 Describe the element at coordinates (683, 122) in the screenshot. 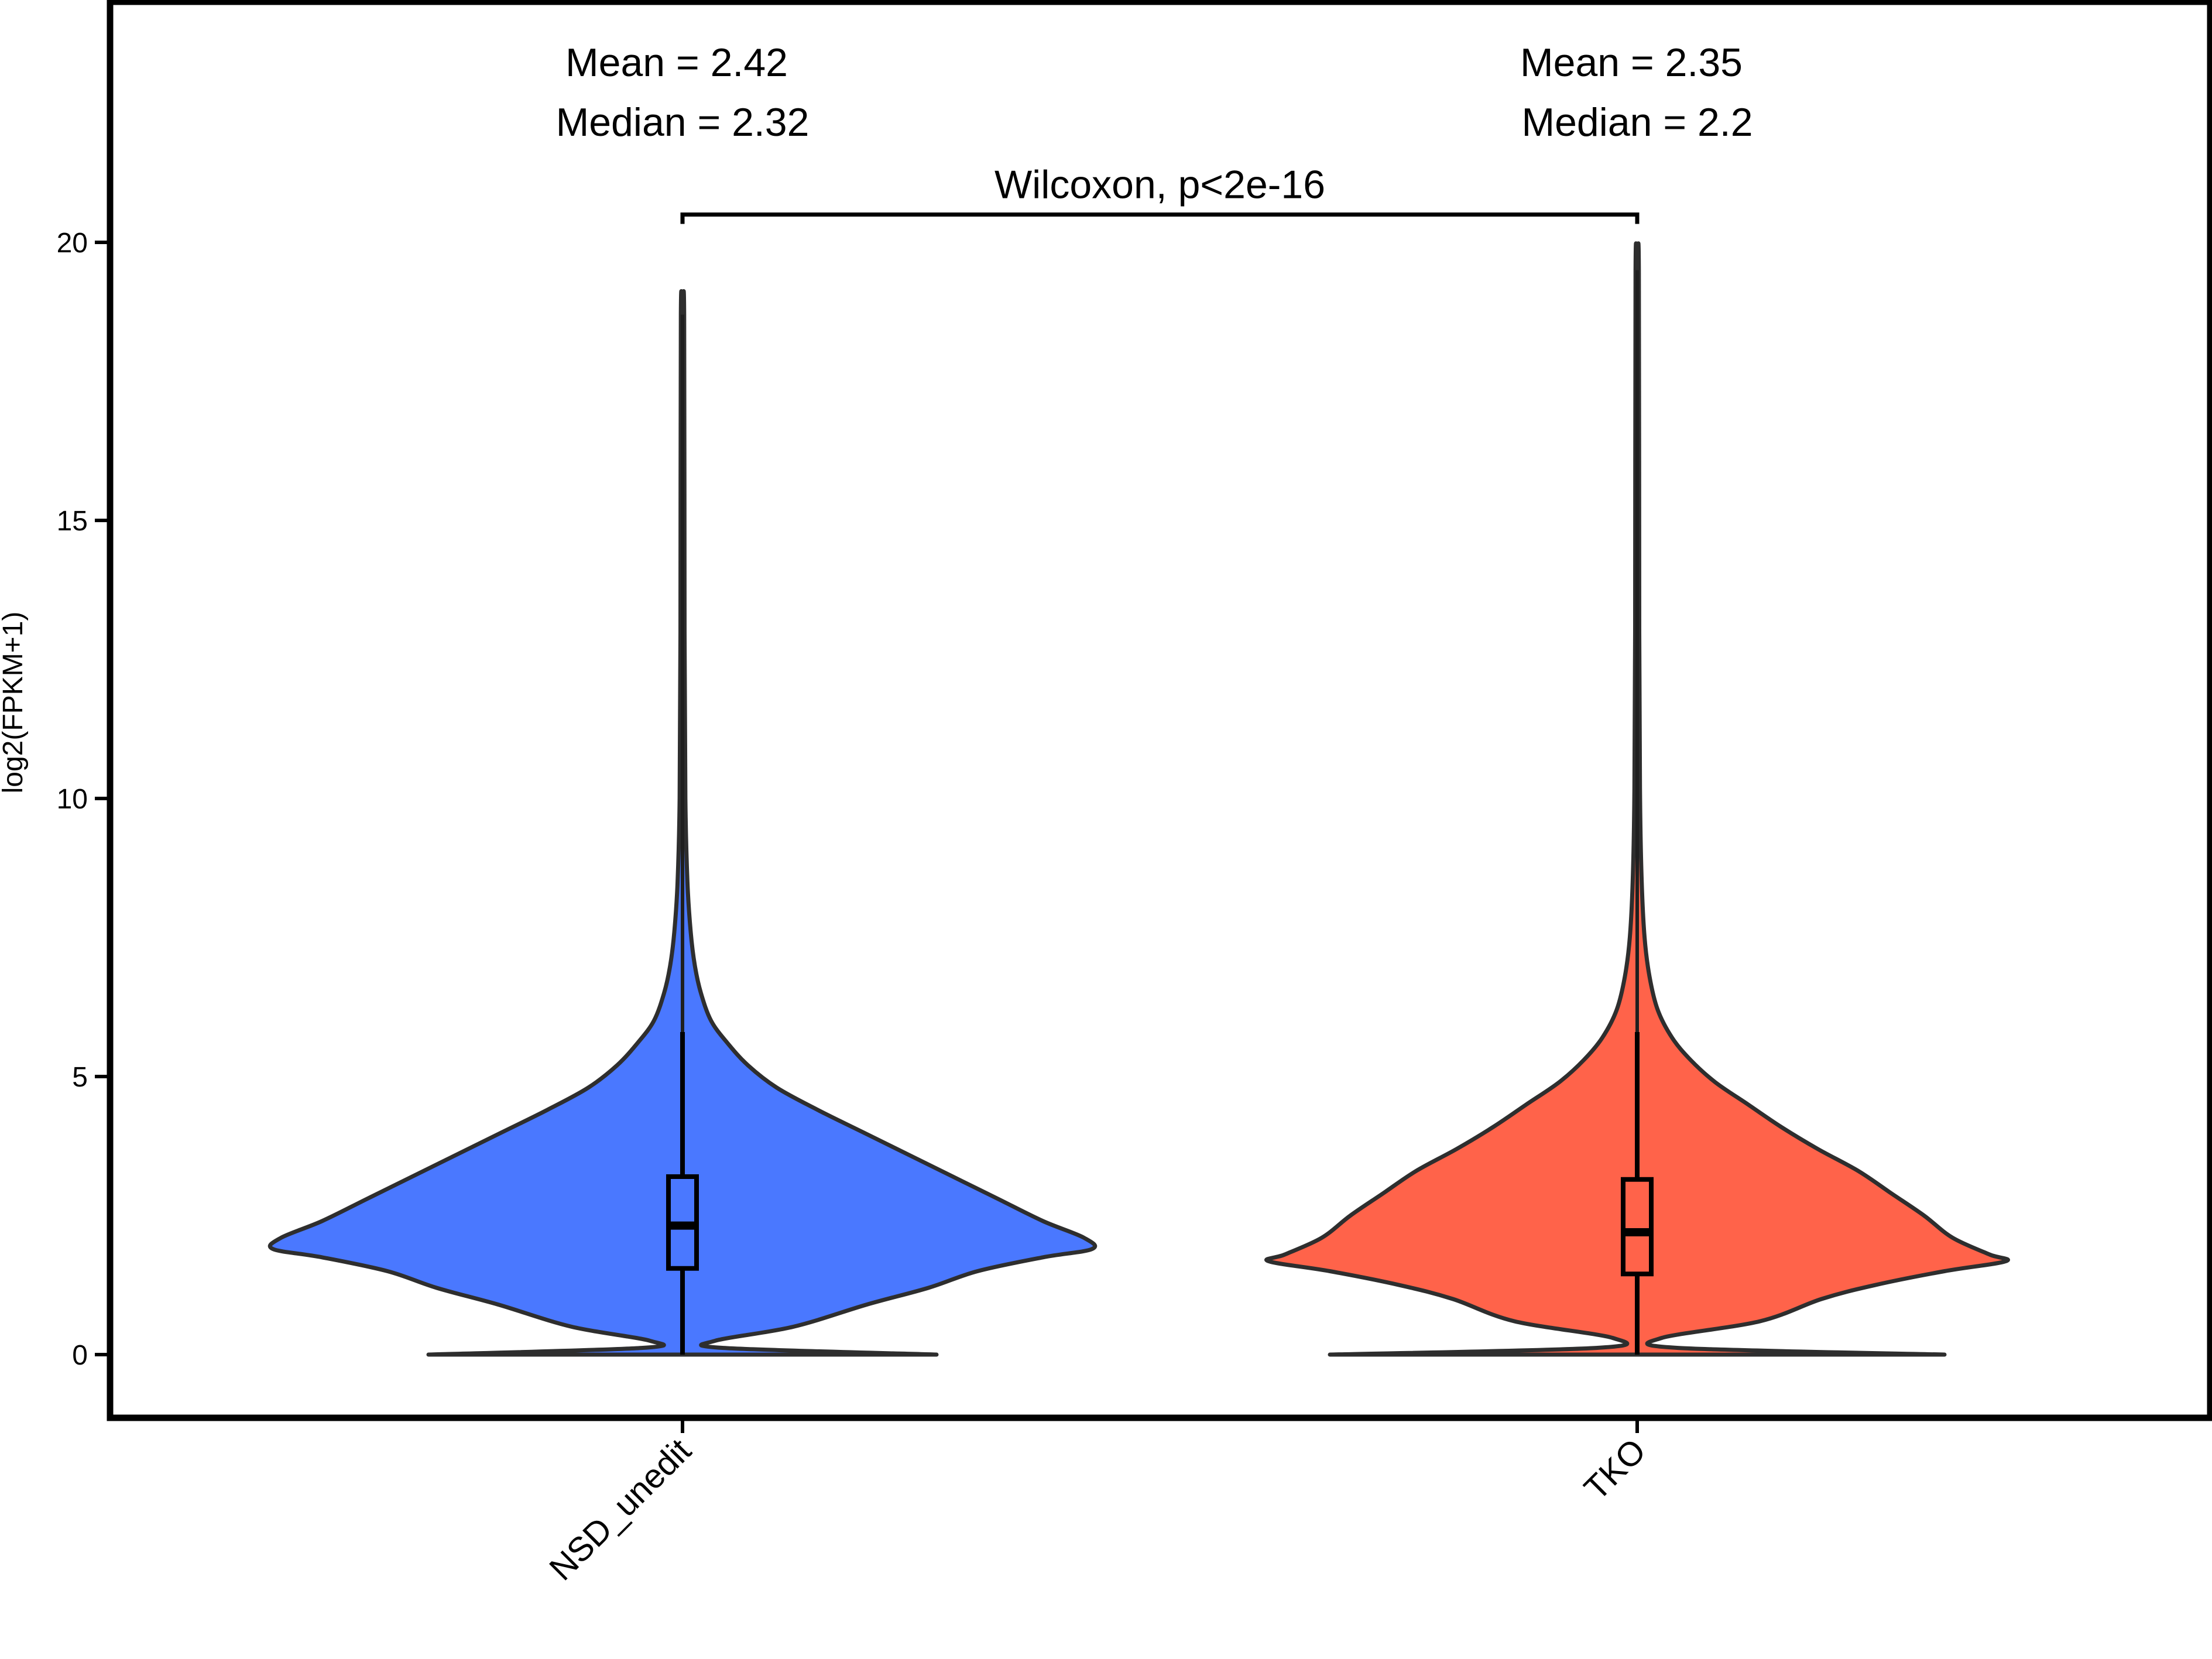

I see `median-label-NSD_unedit: Median = 2.32` at that location.